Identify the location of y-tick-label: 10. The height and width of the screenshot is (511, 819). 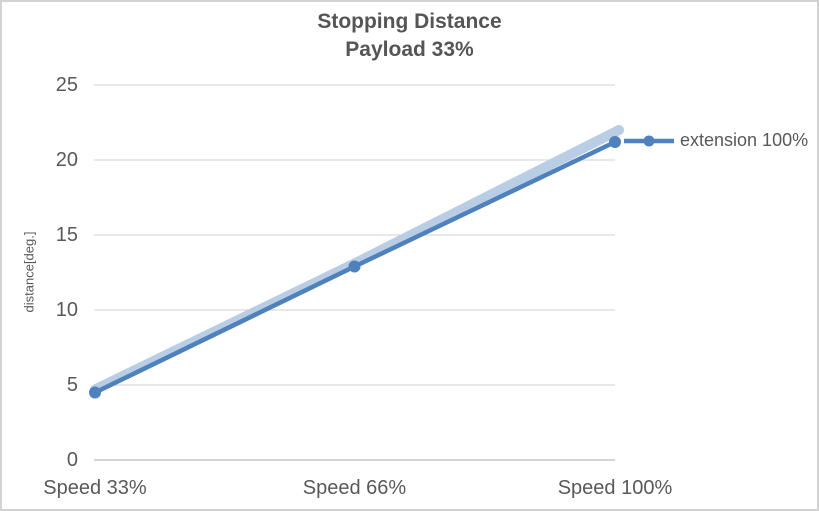
(66, 310).